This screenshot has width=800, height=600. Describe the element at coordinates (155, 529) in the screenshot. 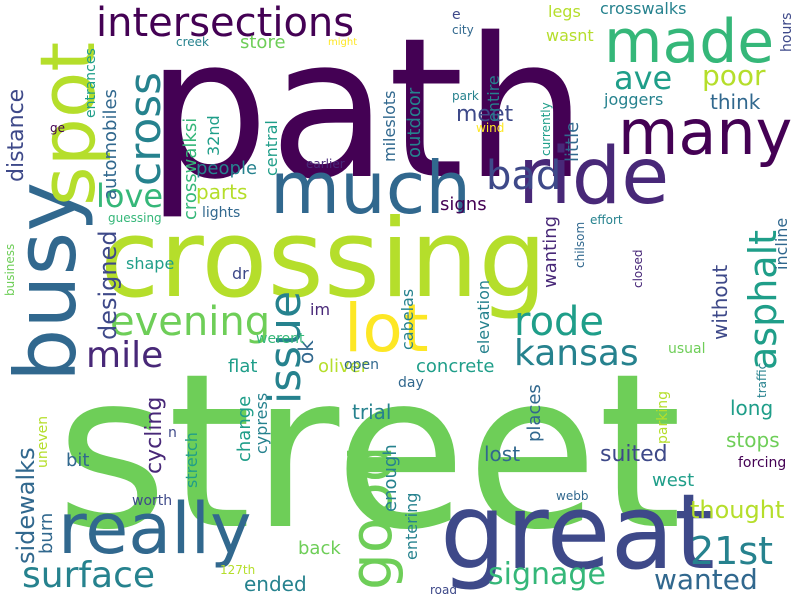

I see `cloud-word: really` at that location.